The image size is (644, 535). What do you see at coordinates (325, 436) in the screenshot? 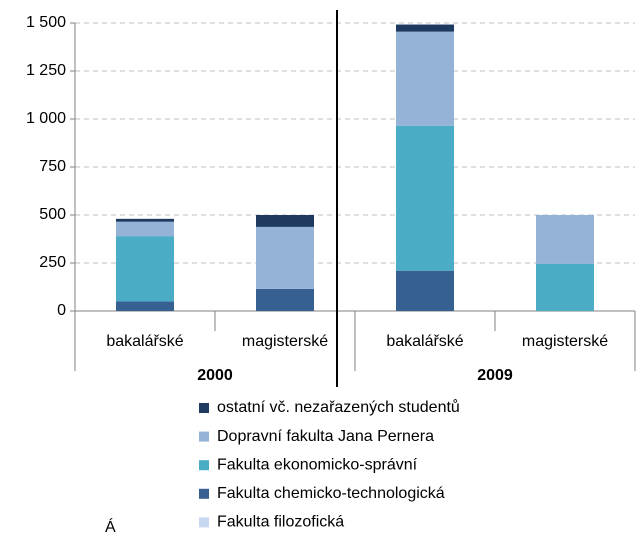
I see `legend-label: Dopravní fakulta Jana Pernera` at bounding box center [325, 436].